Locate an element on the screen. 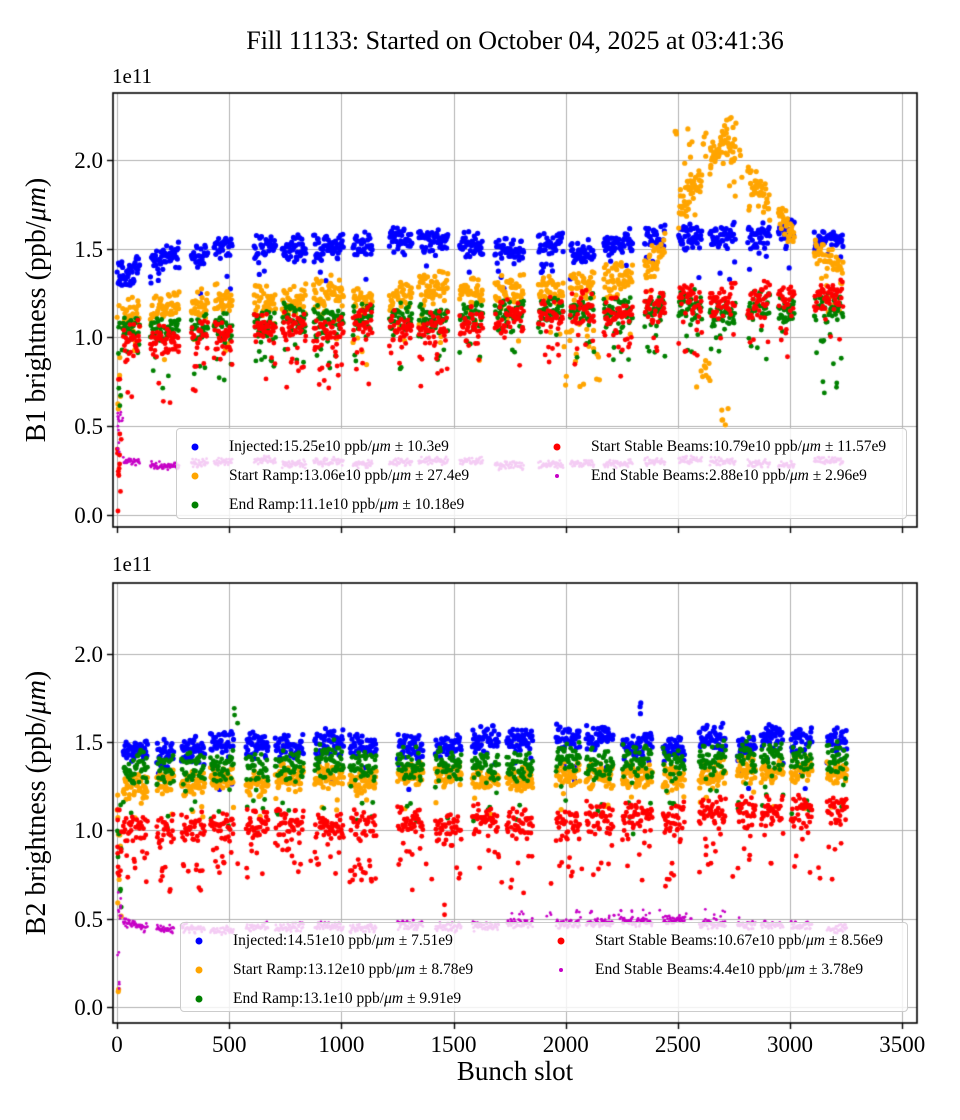 This screenshot has width=960, height=1120. x-tick-label: 3500 is located at coordinates (902, 1044).